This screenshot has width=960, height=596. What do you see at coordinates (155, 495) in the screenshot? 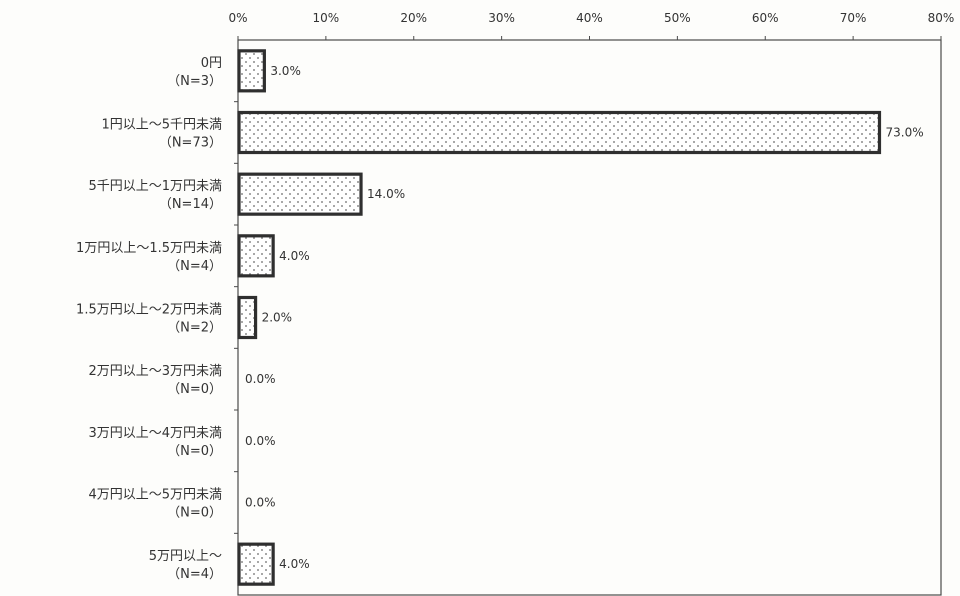
I see `category-label: 4万円以上～5万円未満` at bounding box center [155, 495].